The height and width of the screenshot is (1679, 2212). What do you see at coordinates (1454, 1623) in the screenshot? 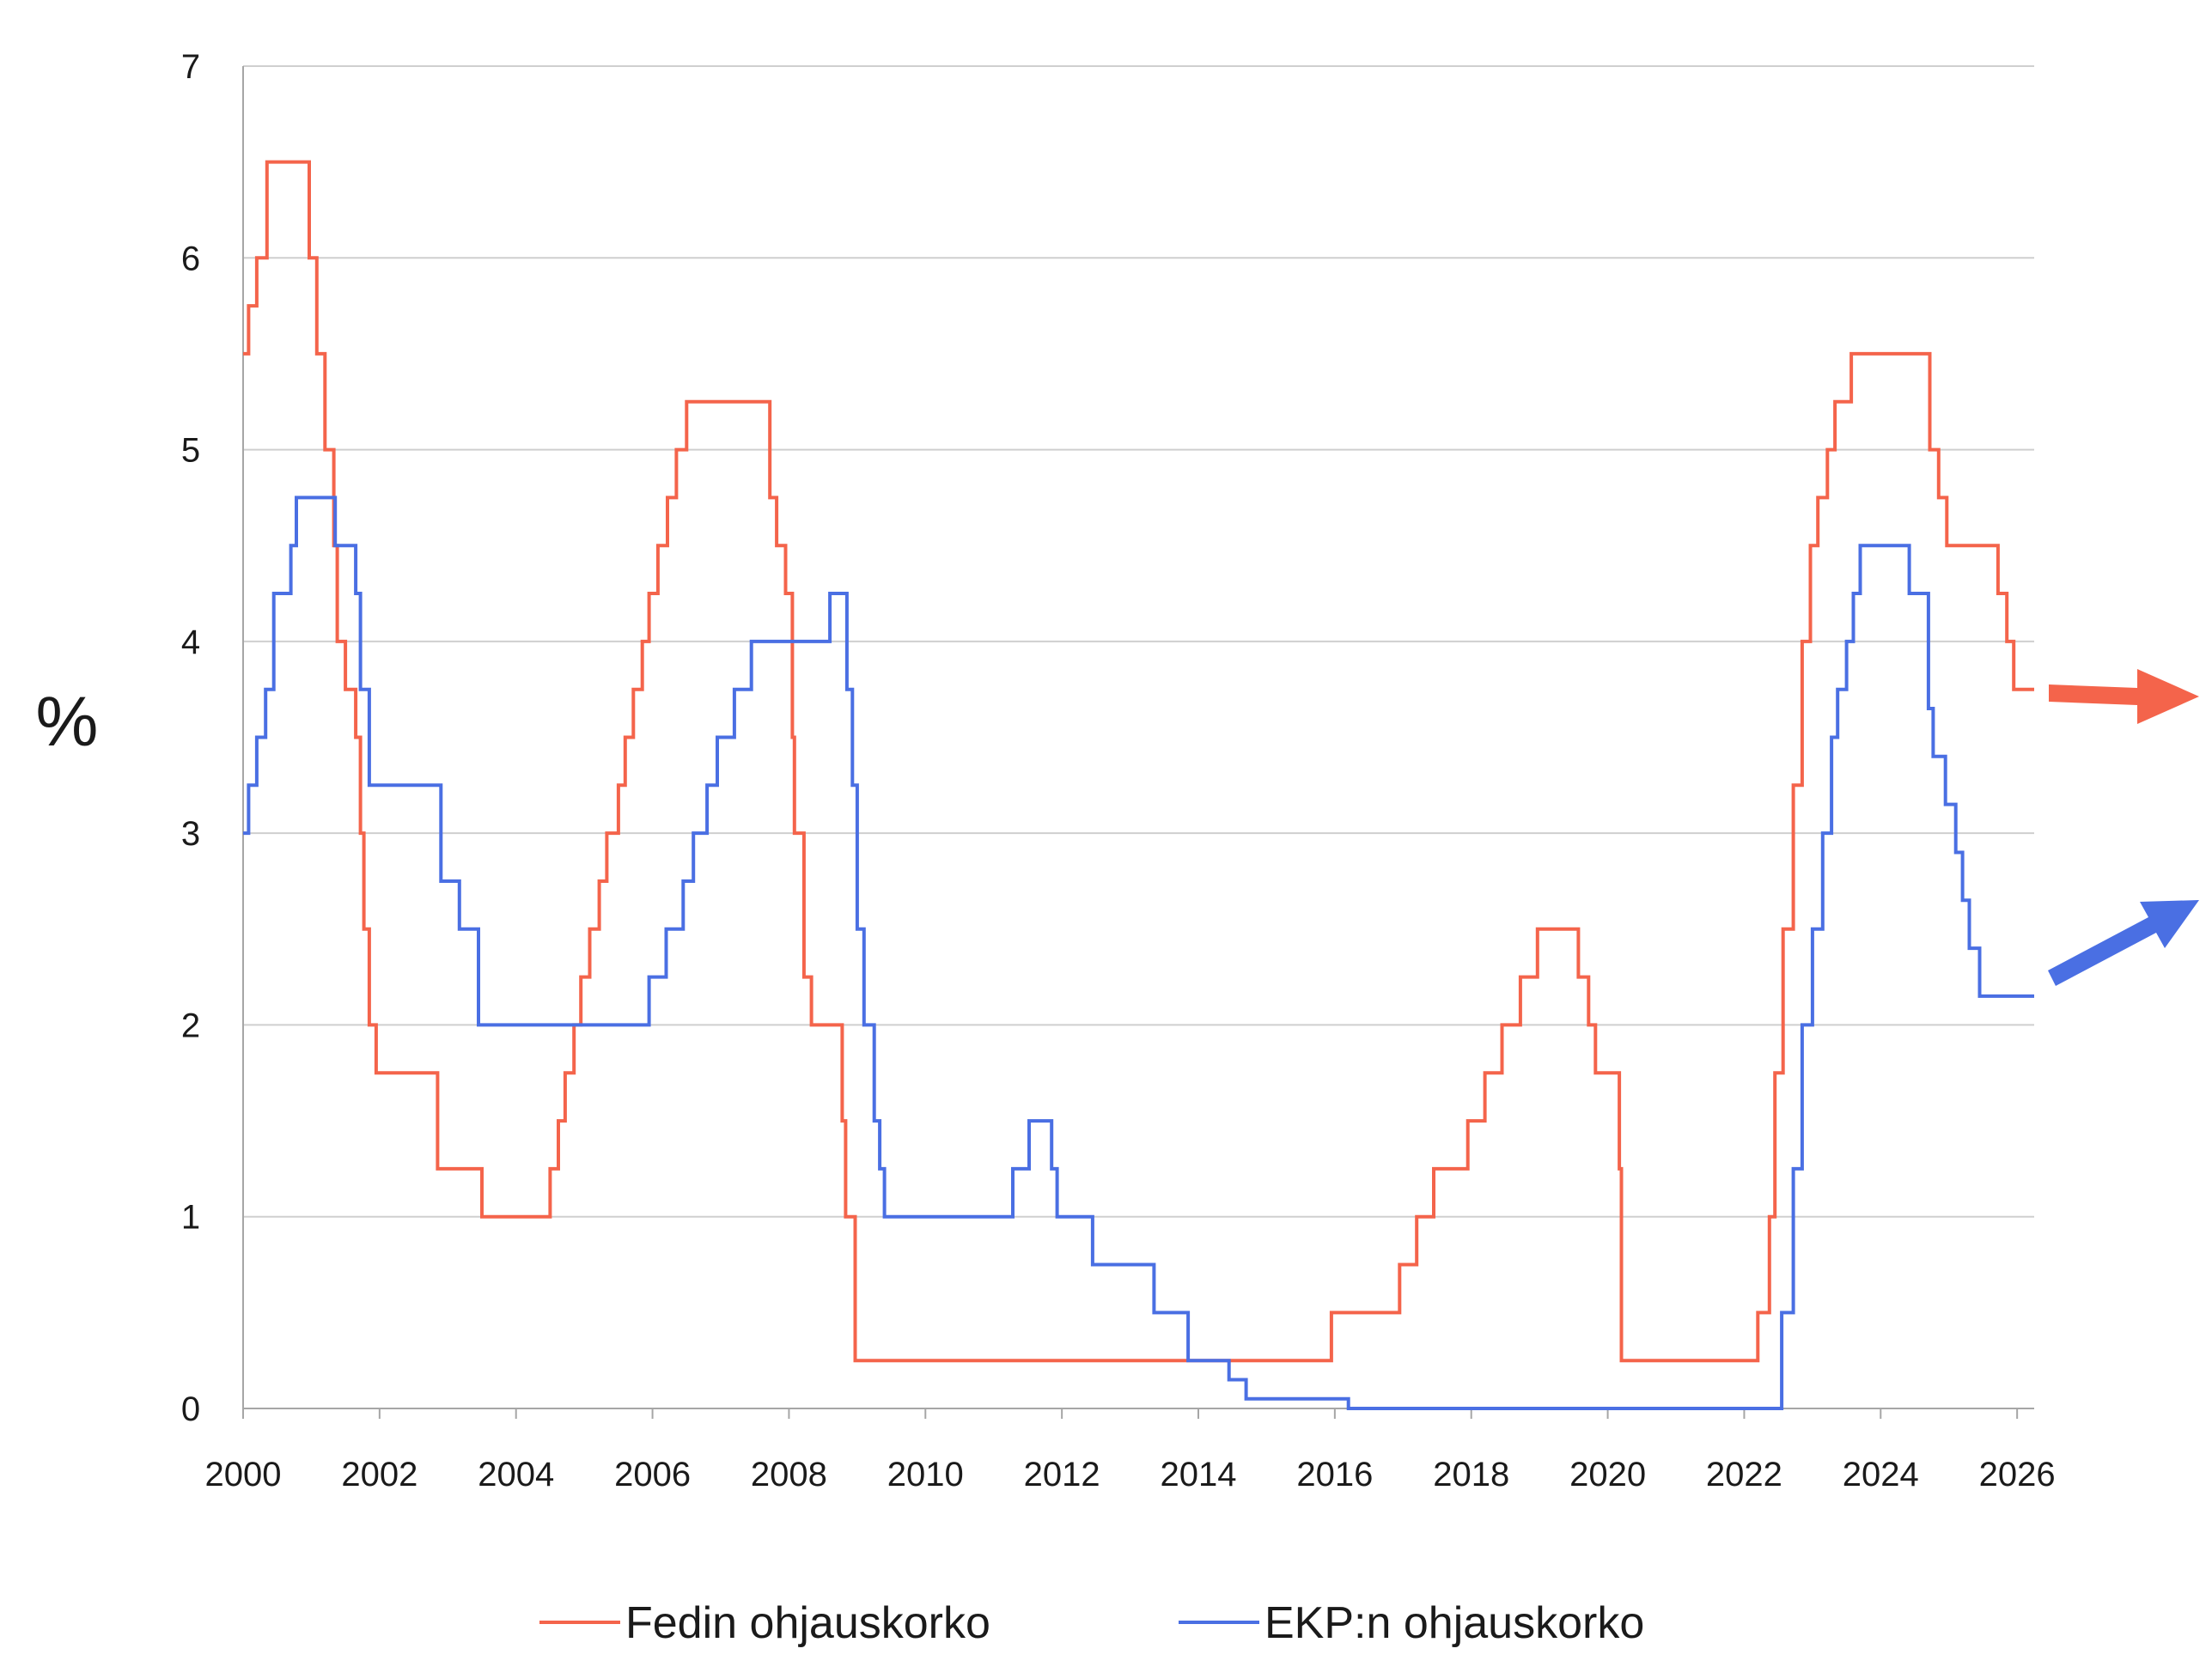
I see `legend-label: EKP:n ohjauskorko` at bounding box center [1454, 1623].